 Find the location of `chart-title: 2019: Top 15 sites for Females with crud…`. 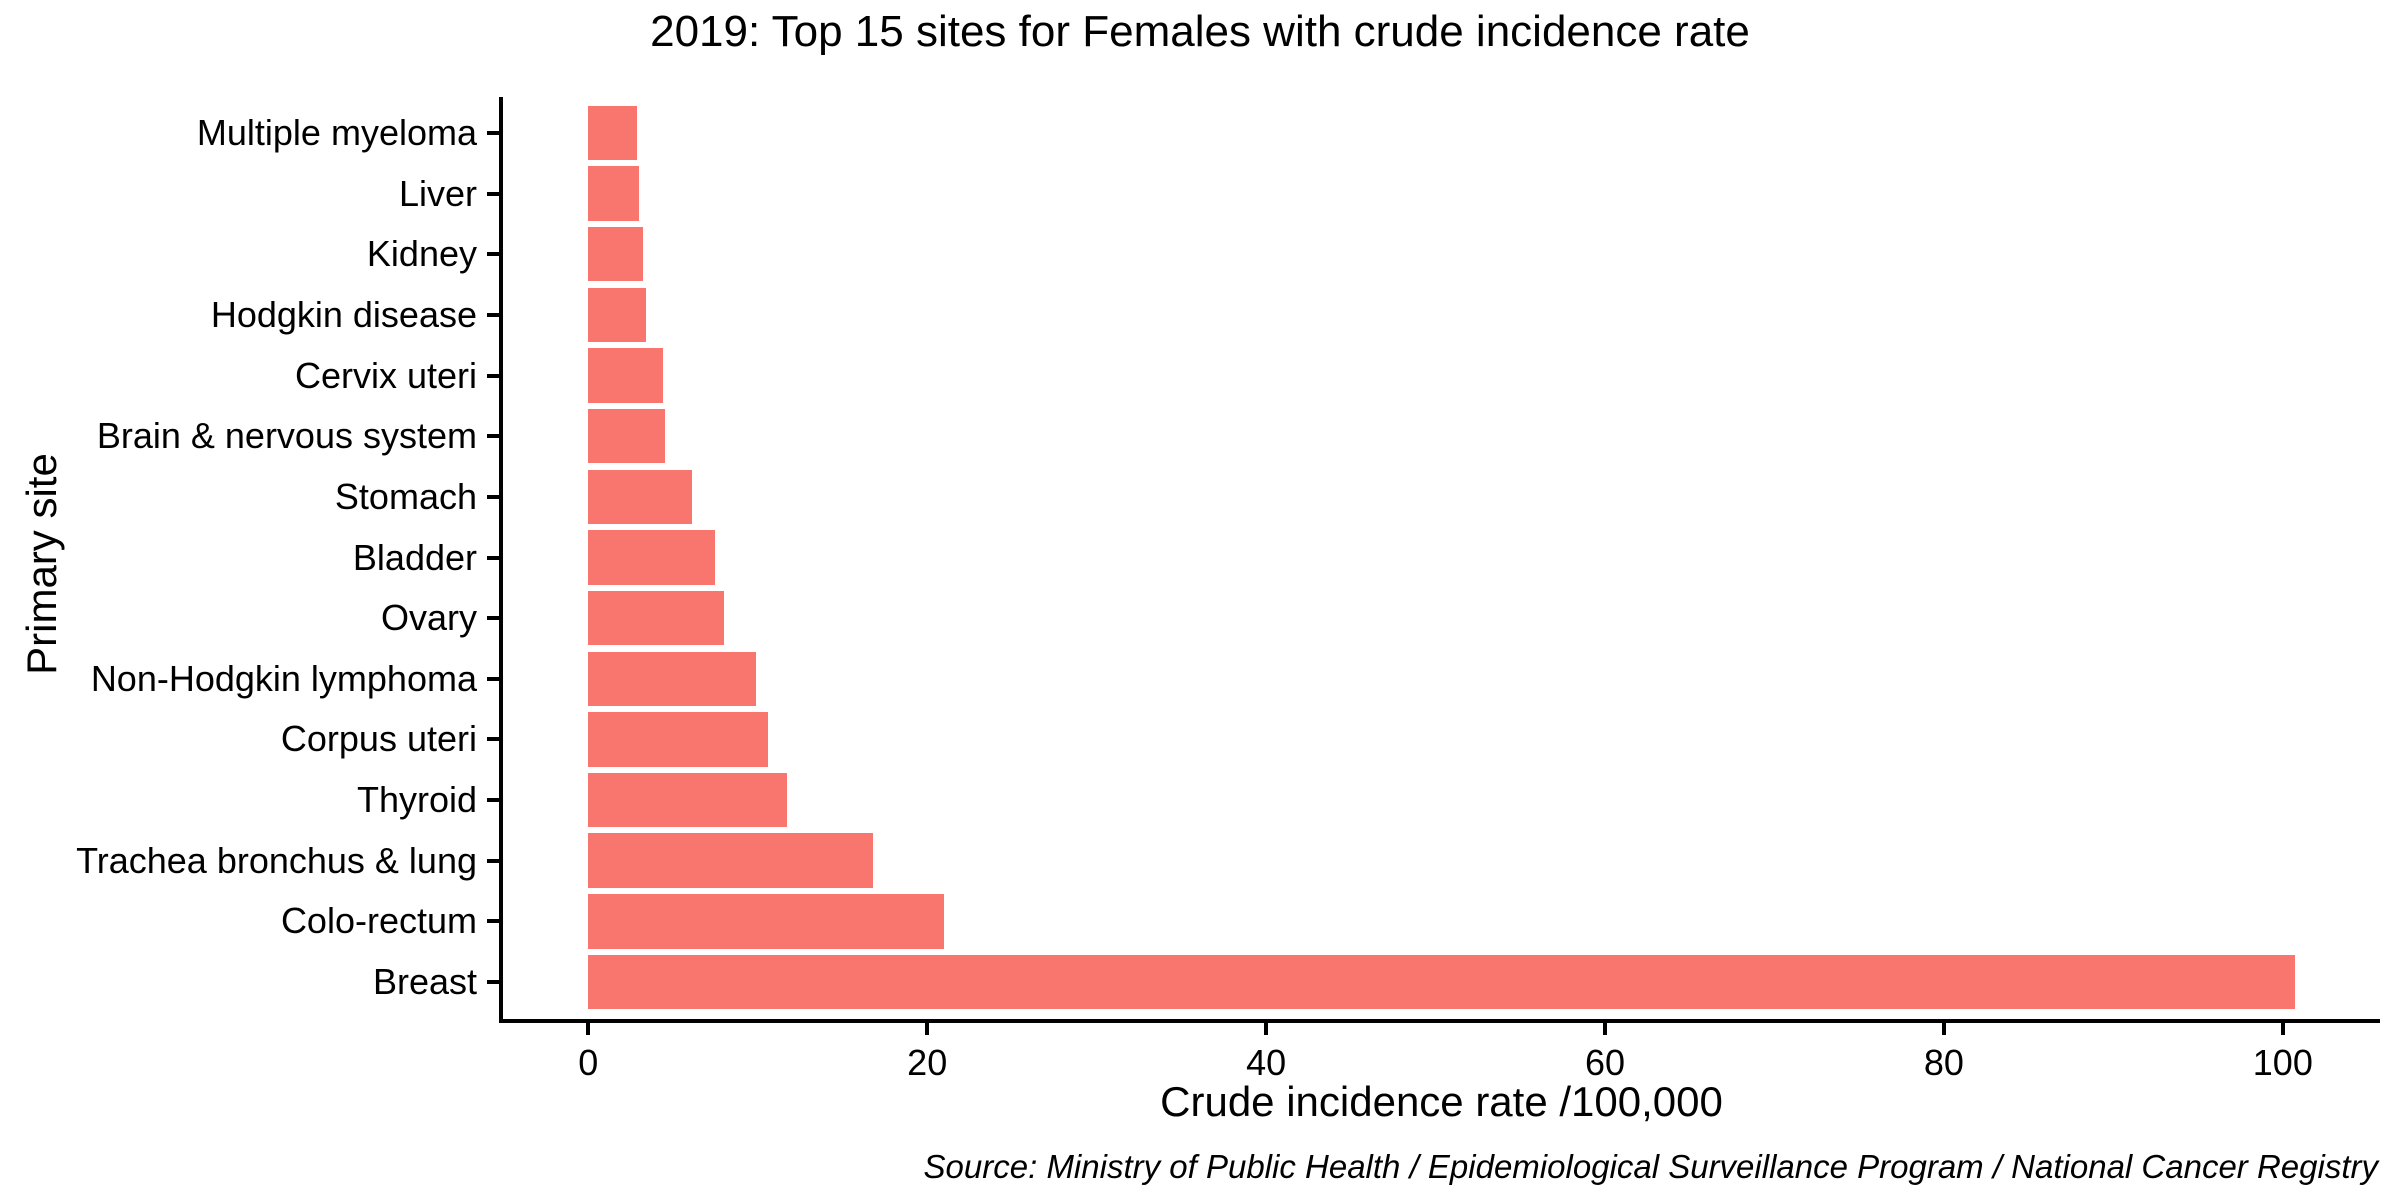

chart-title: 2019: Top 15 sites for Females with crud… is located at coordinates (1200, 31).